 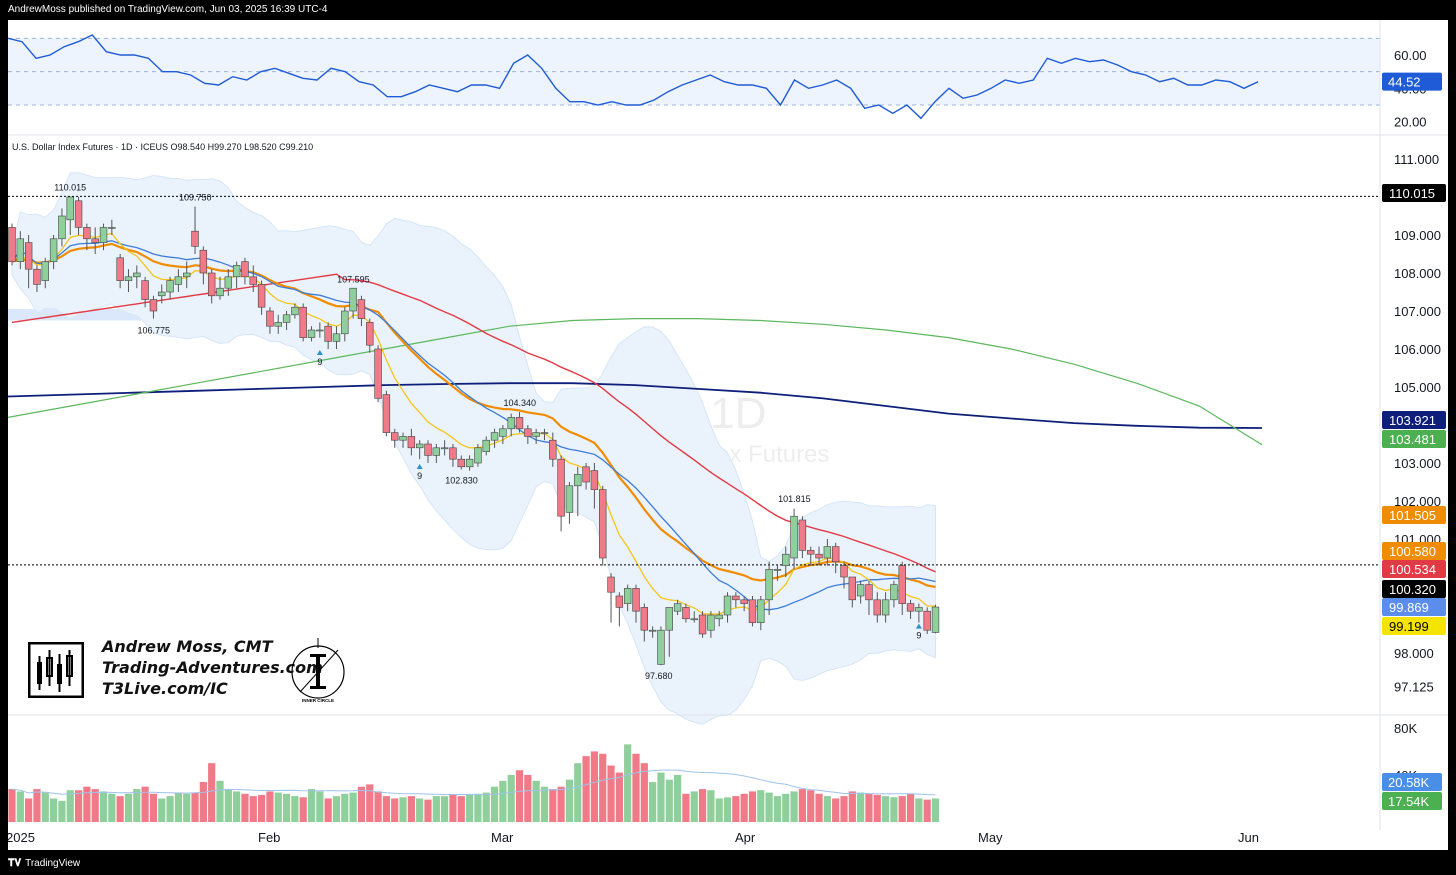 I want to click on td-count: 9, so click(x=319, y=362).